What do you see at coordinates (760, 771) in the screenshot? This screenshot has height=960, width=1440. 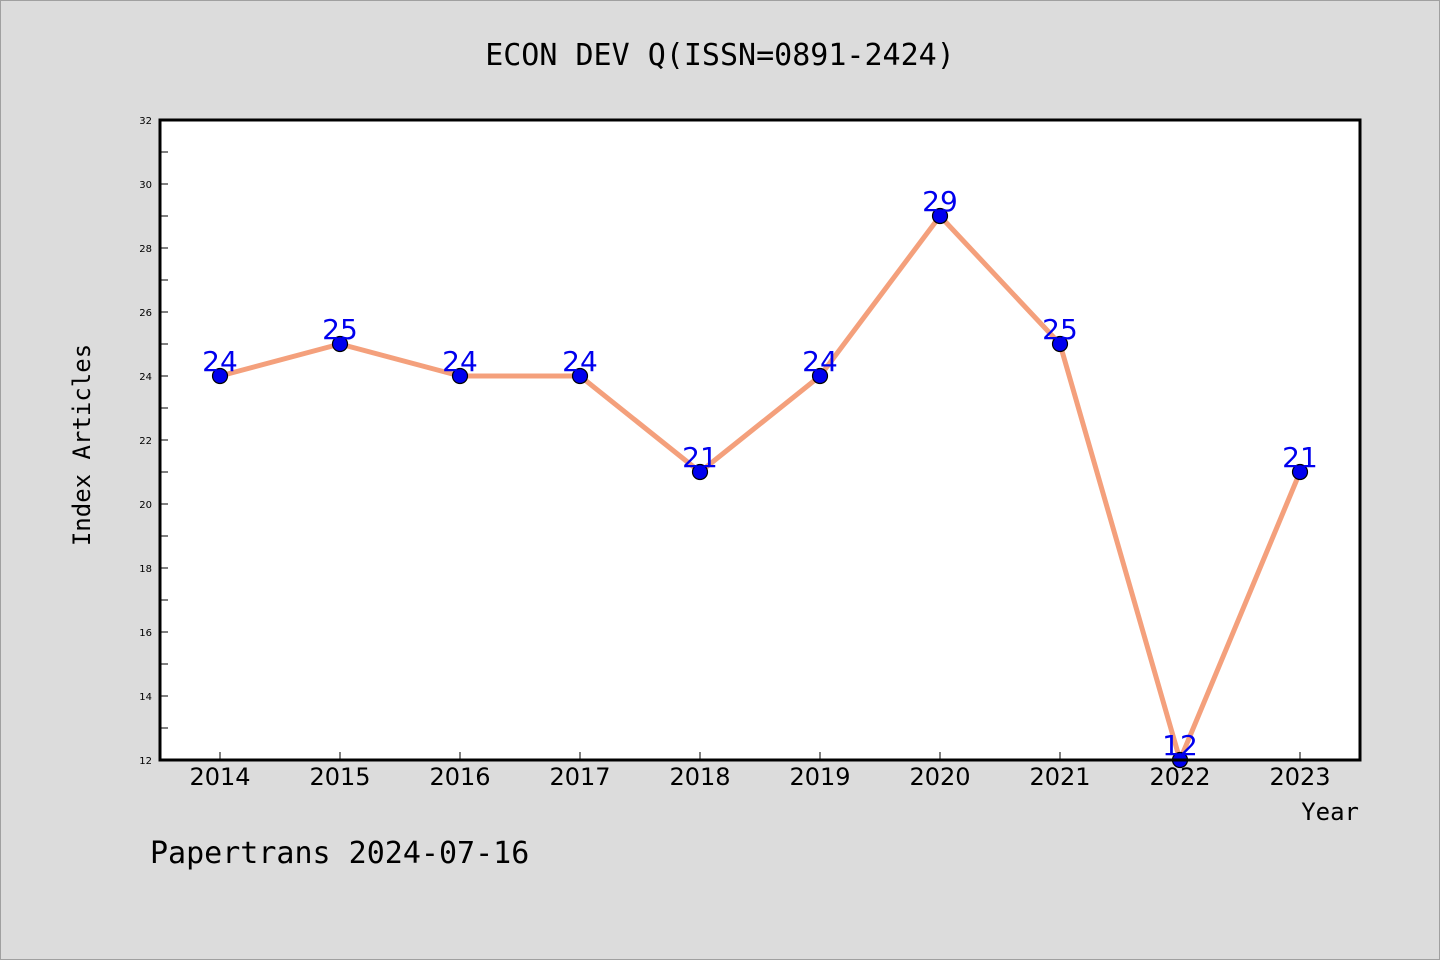 I see `x-axis-ticks: 2014 2015 2016 2017 2018 2019 2020 2021 2022 2023` at bounding box center [760, 771].